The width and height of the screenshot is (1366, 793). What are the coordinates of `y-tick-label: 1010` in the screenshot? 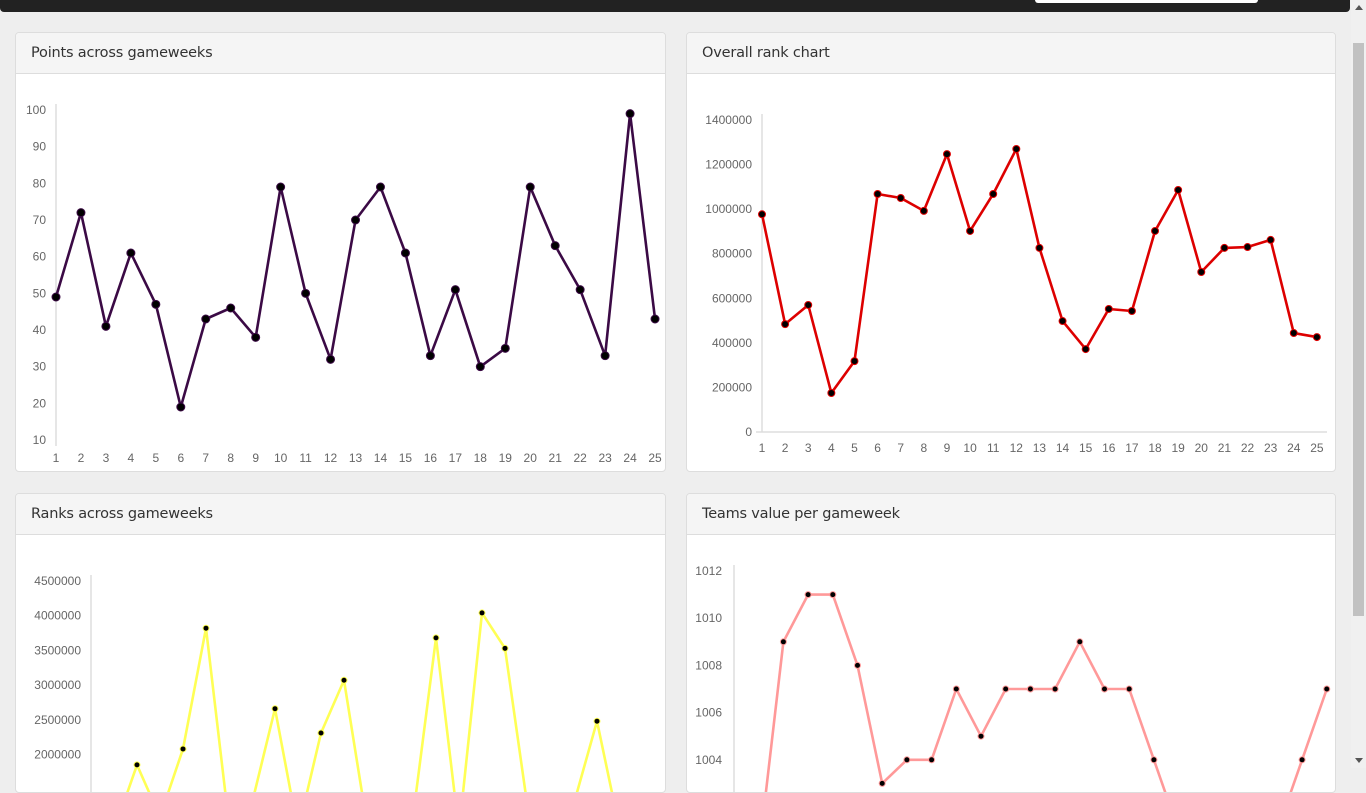 It's located at (708, 618).